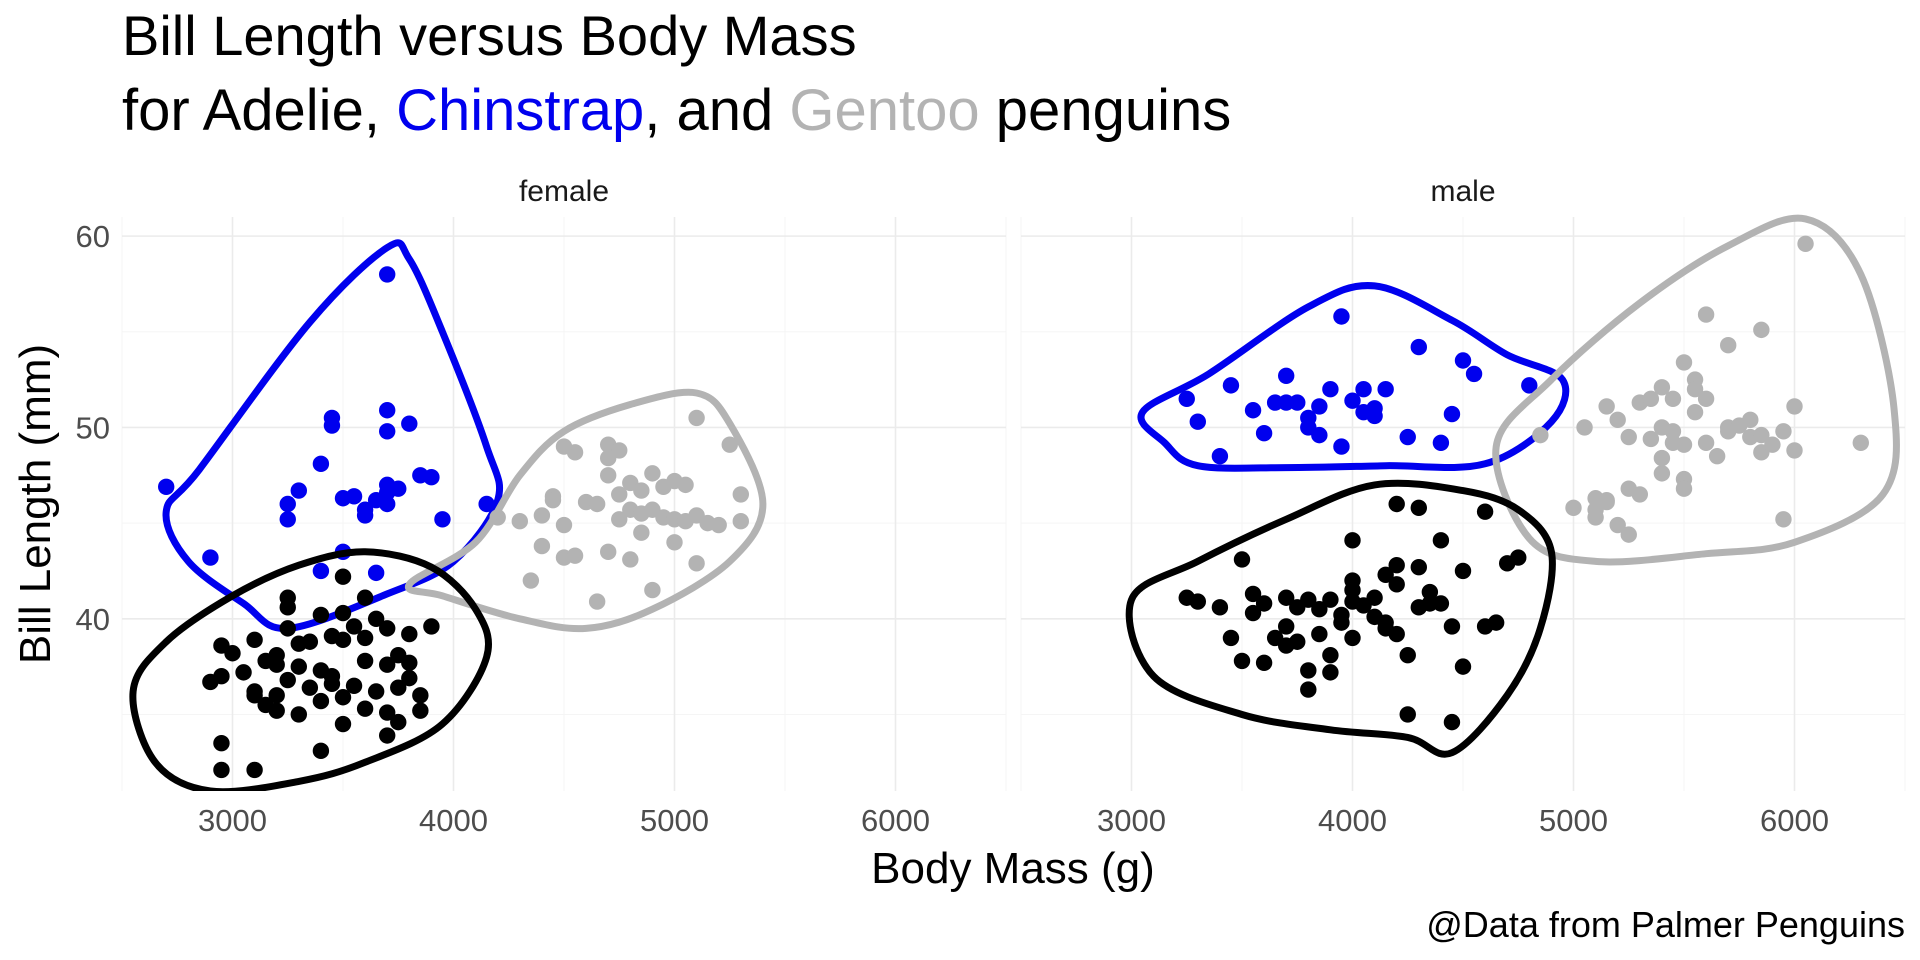  What do you see at coordinates (1106, 110) in the screenshot?
I see `subtitle-part-4: penguins` at bounding box center [1106, 110].